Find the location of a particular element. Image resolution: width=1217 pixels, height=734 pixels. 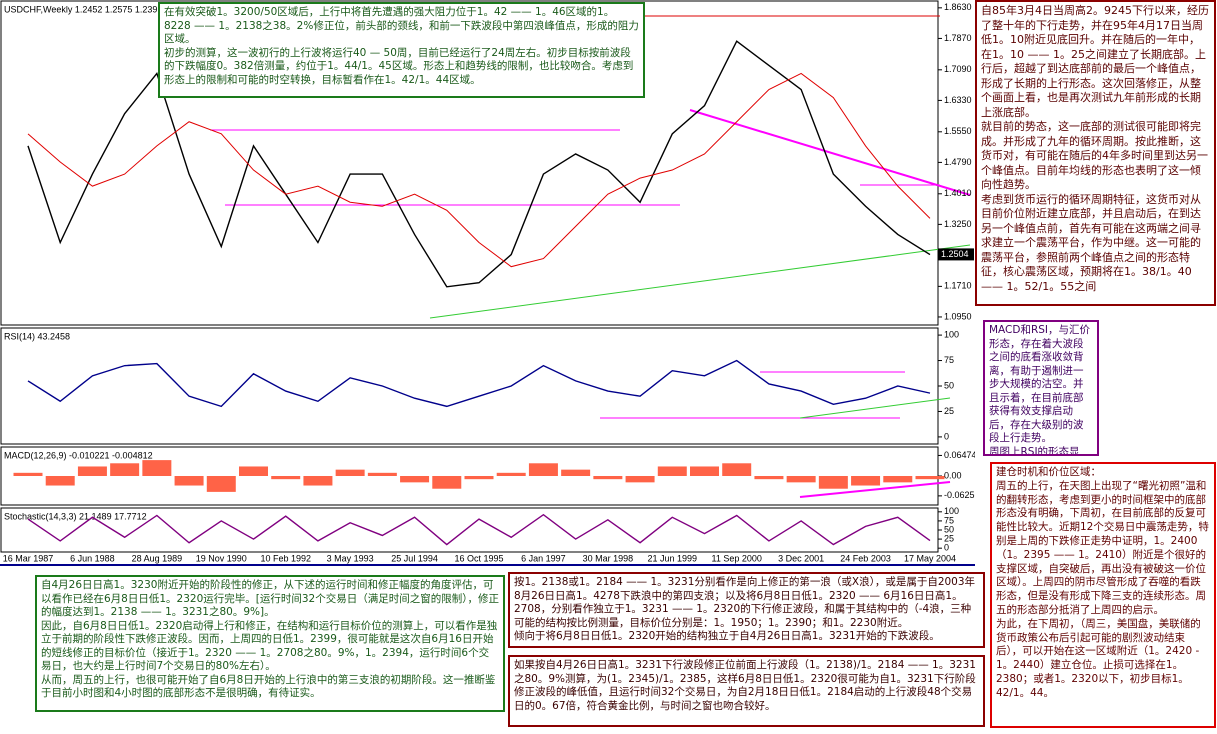

x-tick-label: 24 Feb 2003 is located at coordinates (865, 558).